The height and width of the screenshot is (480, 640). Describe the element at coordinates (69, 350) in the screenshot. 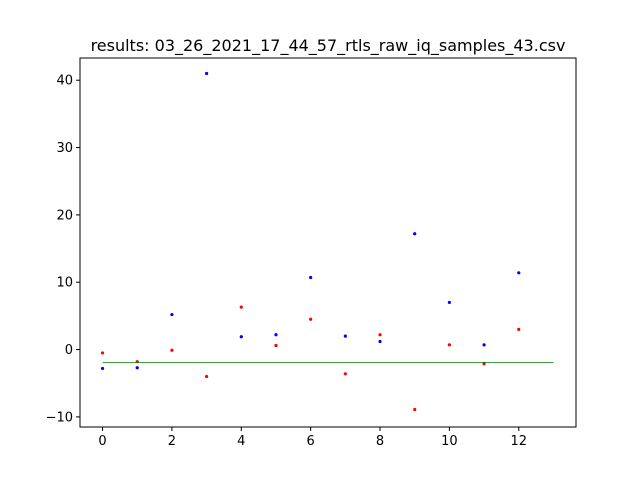

I see `y-tick-label: 0` at that location.